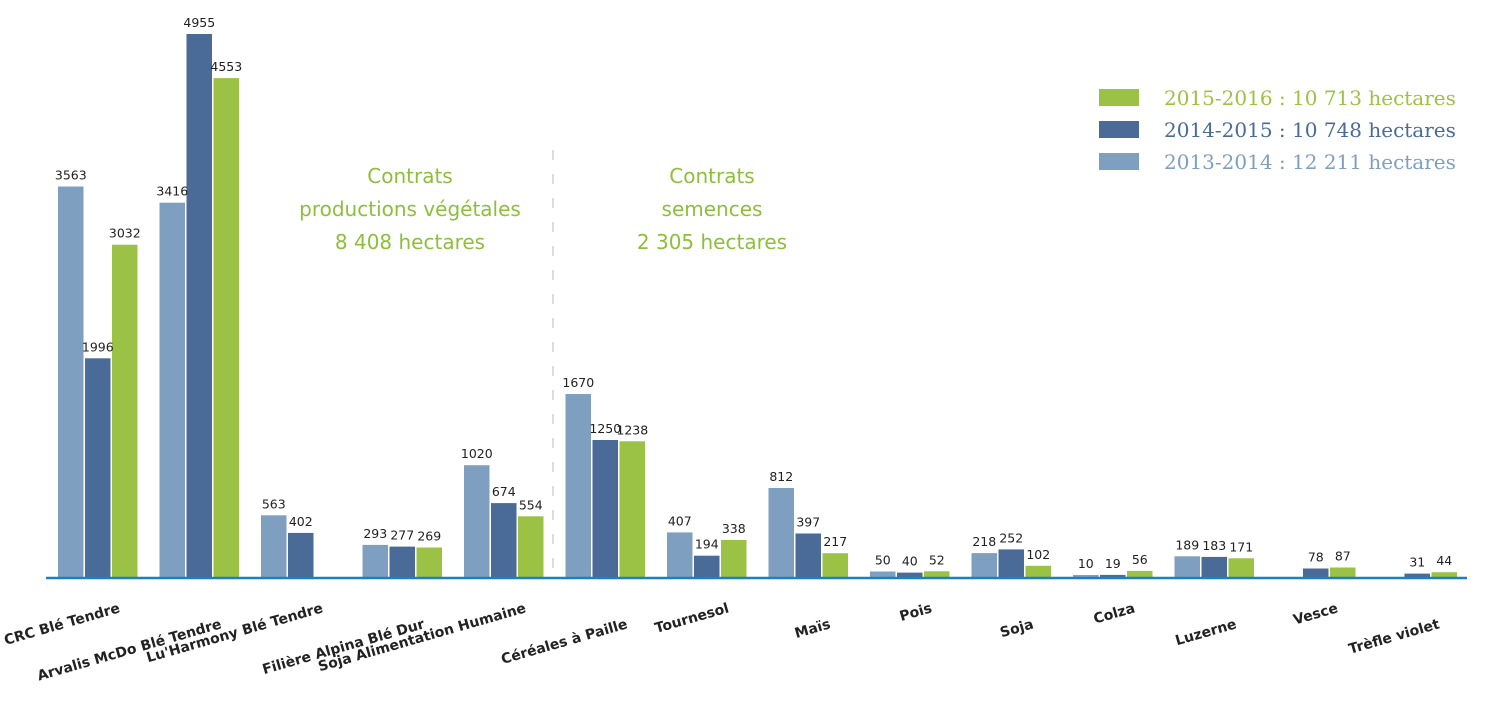  Describe the element at coordinates (226, 66) in the screenshot. I see `value-label-2015-2016-1: 4553` at that location.